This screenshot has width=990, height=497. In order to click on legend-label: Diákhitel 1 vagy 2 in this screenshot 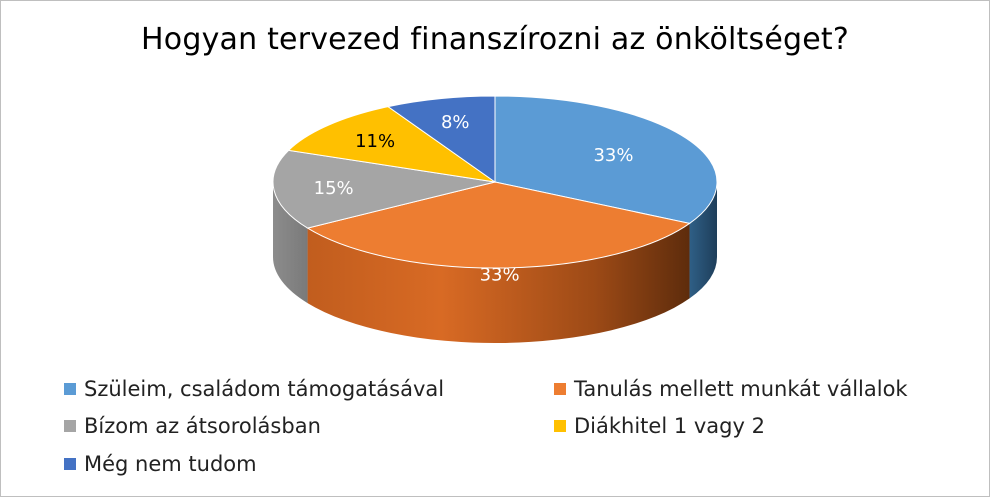, I will do `click(669, 426)`.